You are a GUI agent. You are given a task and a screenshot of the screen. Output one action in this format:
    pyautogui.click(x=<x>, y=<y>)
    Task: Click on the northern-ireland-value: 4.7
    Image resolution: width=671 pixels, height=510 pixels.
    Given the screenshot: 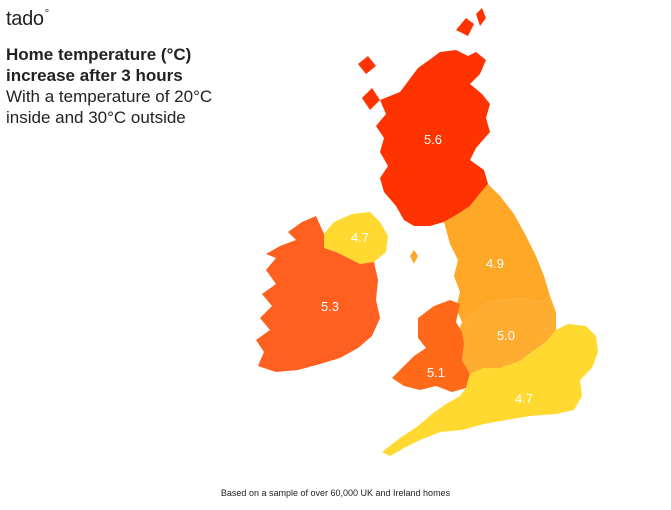 What is the action you would take?
    pyautogui.click(x=360, y=237)
    